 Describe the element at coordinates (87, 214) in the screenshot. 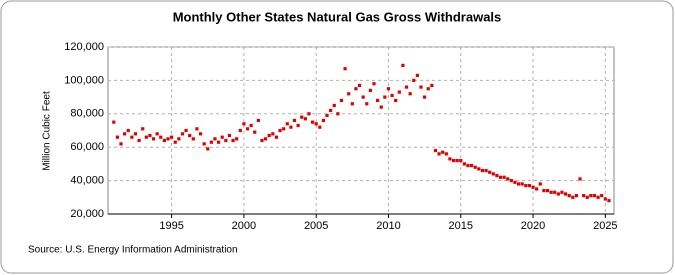

I see `y-tick-label: 20,000` at that location.